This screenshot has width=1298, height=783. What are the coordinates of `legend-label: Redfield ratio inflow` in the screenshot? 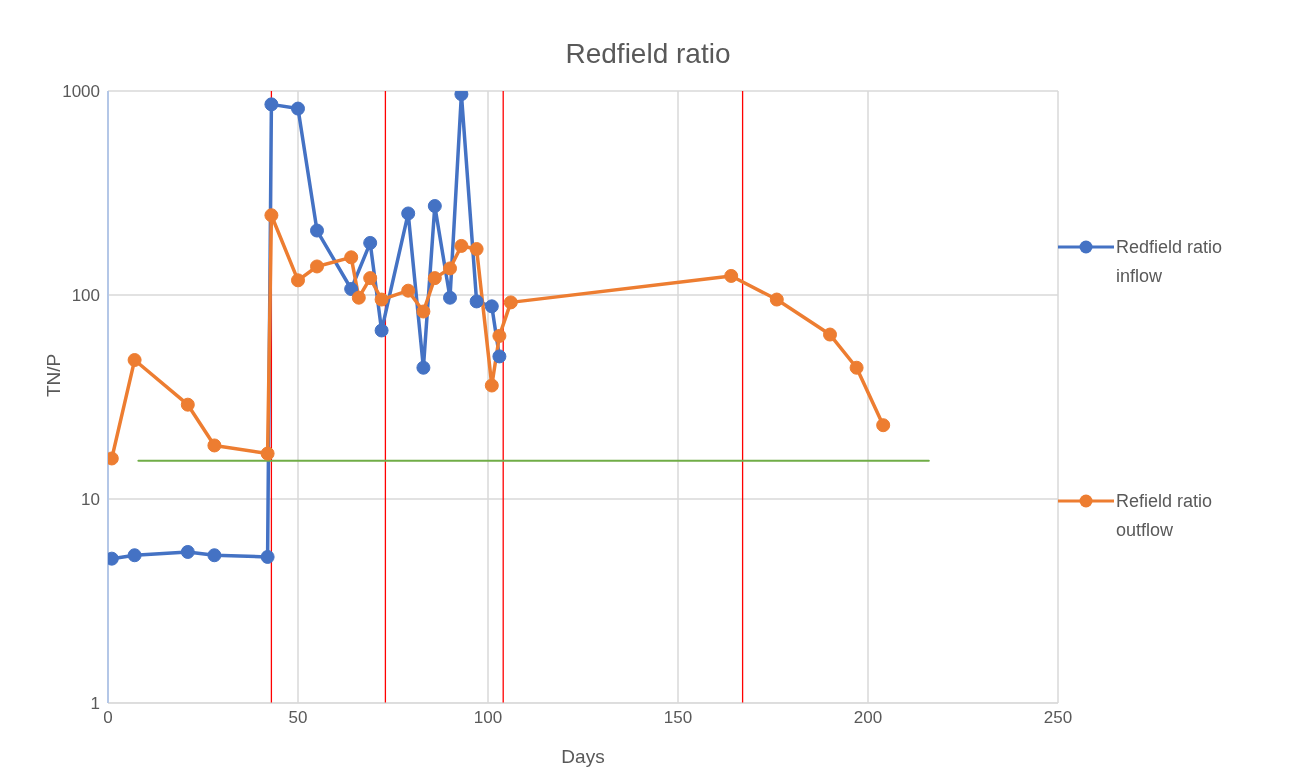 It's located at (1170, 261).